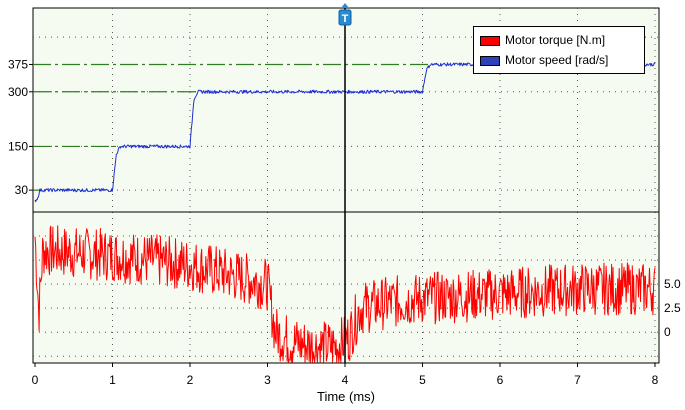 Image resolution: width=685 pixels, height=410 pixels. Describe the element at coordinates (345, 5) in the screenshot. I see `cursor-arrow` at that location.